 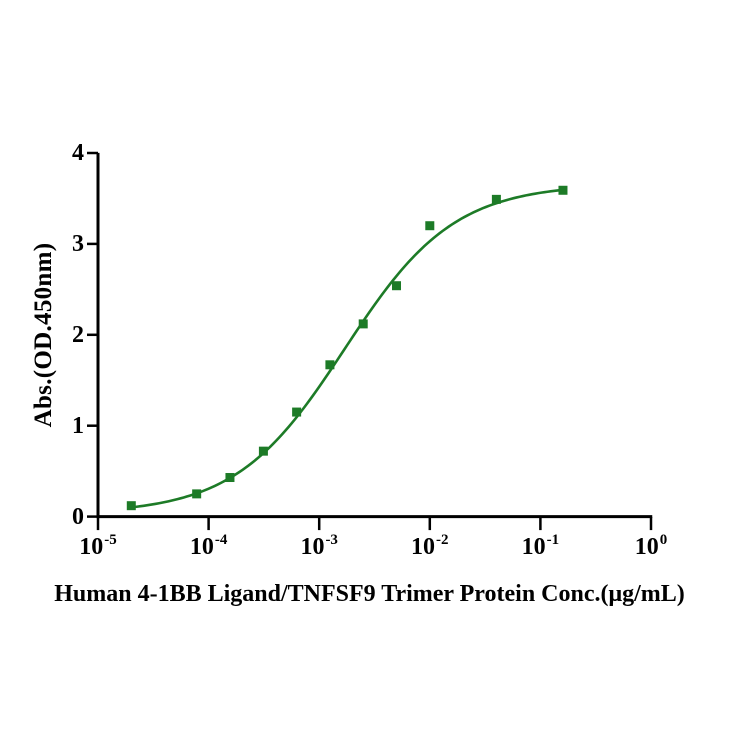 I want to click on x-tick-label: 10⁻³, so click(x=319, y=544).